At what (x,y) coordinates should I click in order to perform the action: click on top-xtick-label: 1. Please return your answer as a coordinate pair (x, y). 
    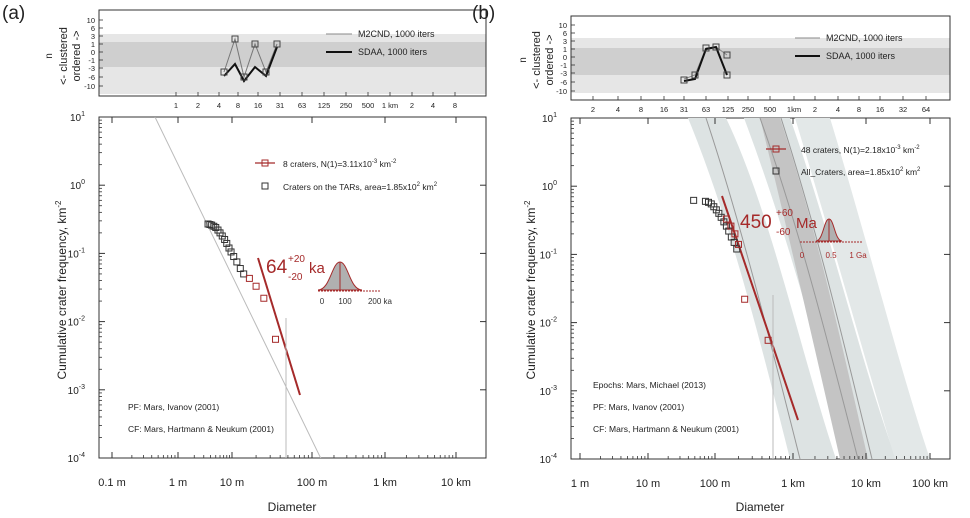
    Looking at the image, I should click on (176, 105).